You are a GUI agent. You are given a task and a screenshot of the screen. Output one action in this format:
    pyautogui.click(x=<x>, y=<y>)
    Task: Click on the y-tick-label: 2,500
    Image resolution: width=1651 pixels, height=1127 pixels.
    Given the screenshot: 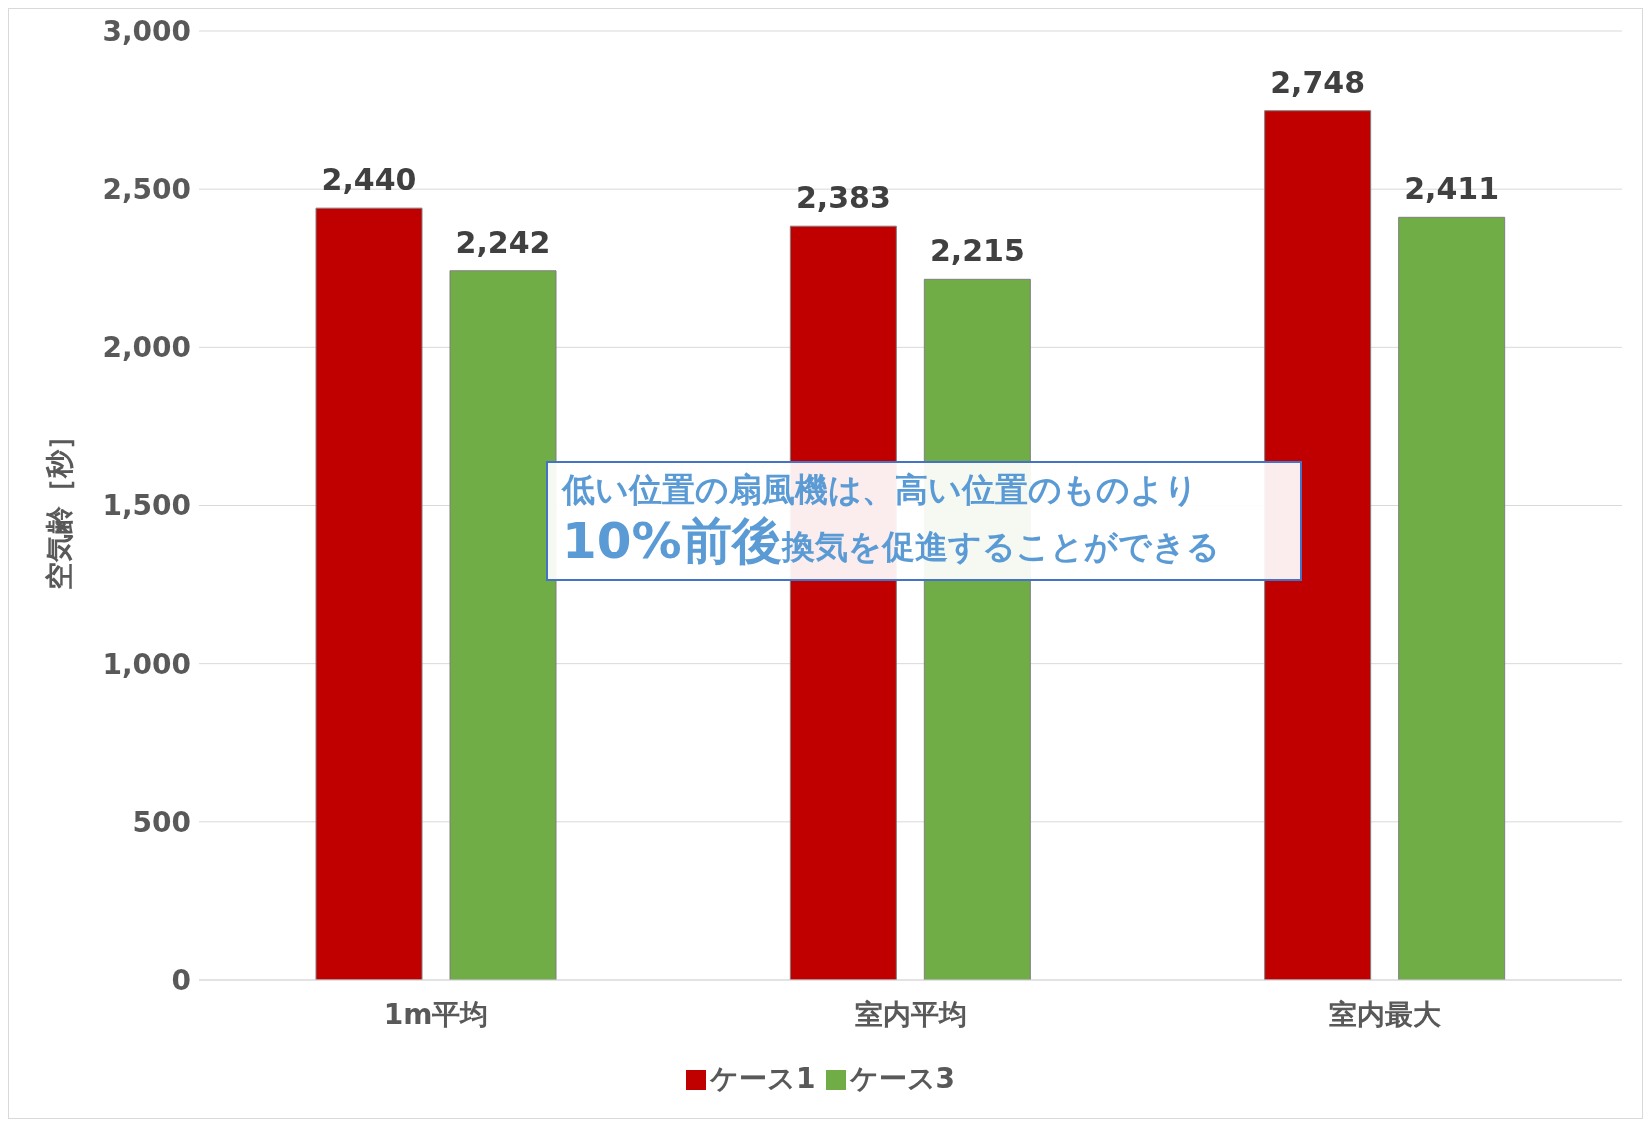 What is the action you would take?
    pyautogui.click(x=146, y=190)
    